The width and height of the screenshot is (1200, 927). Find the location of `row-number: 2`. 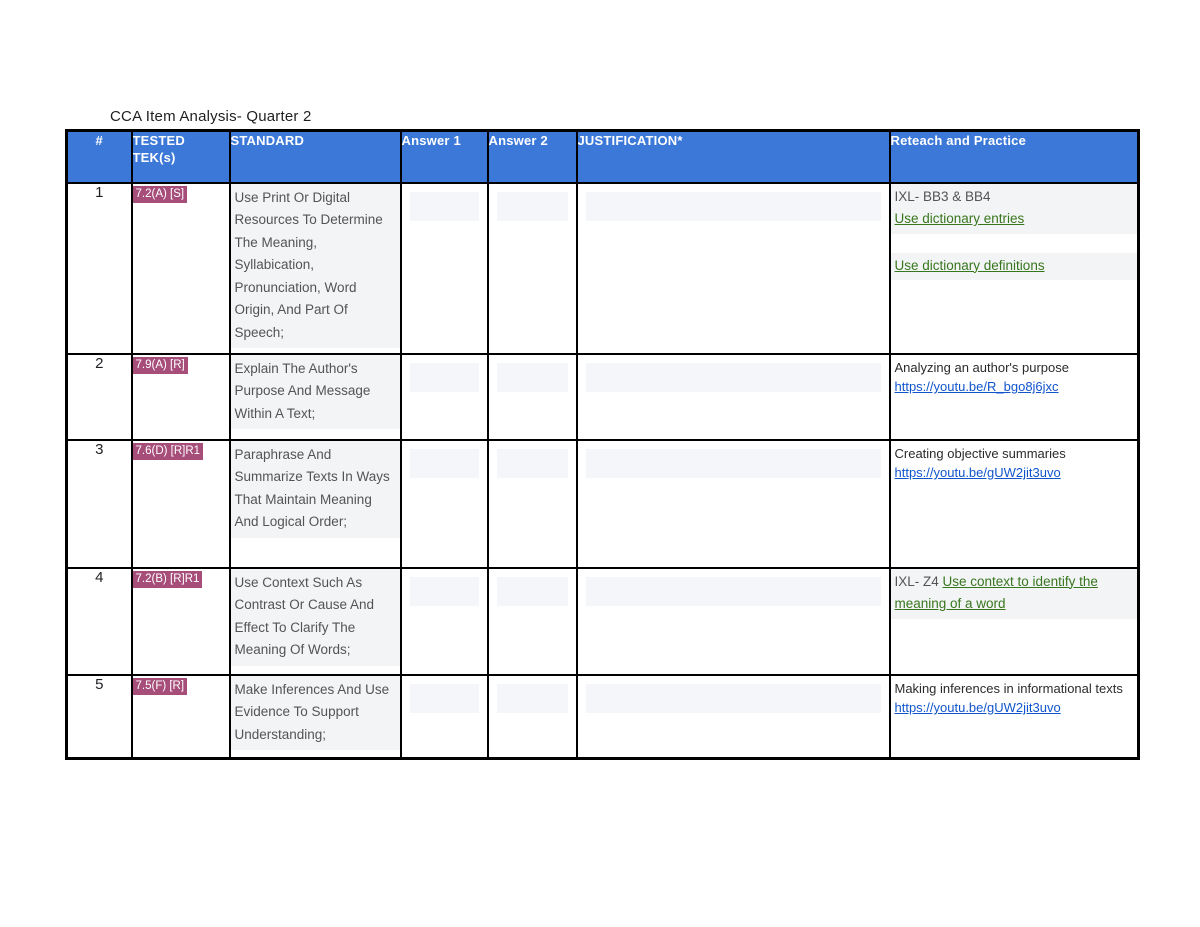

row-number: 2 is located at coordinates (99, 363).